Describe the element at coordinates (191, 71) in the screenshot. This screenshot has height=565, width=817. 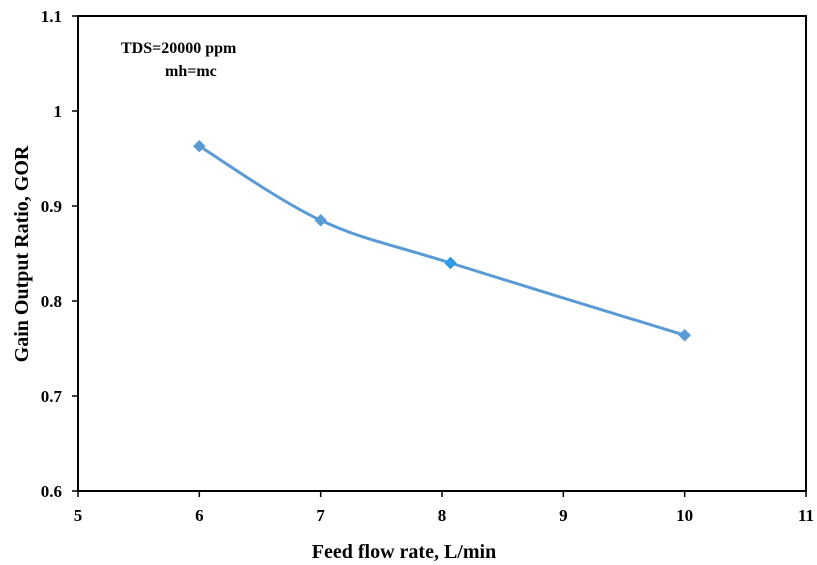
I see `annotation-flow-condition: mh=mc` at that location.